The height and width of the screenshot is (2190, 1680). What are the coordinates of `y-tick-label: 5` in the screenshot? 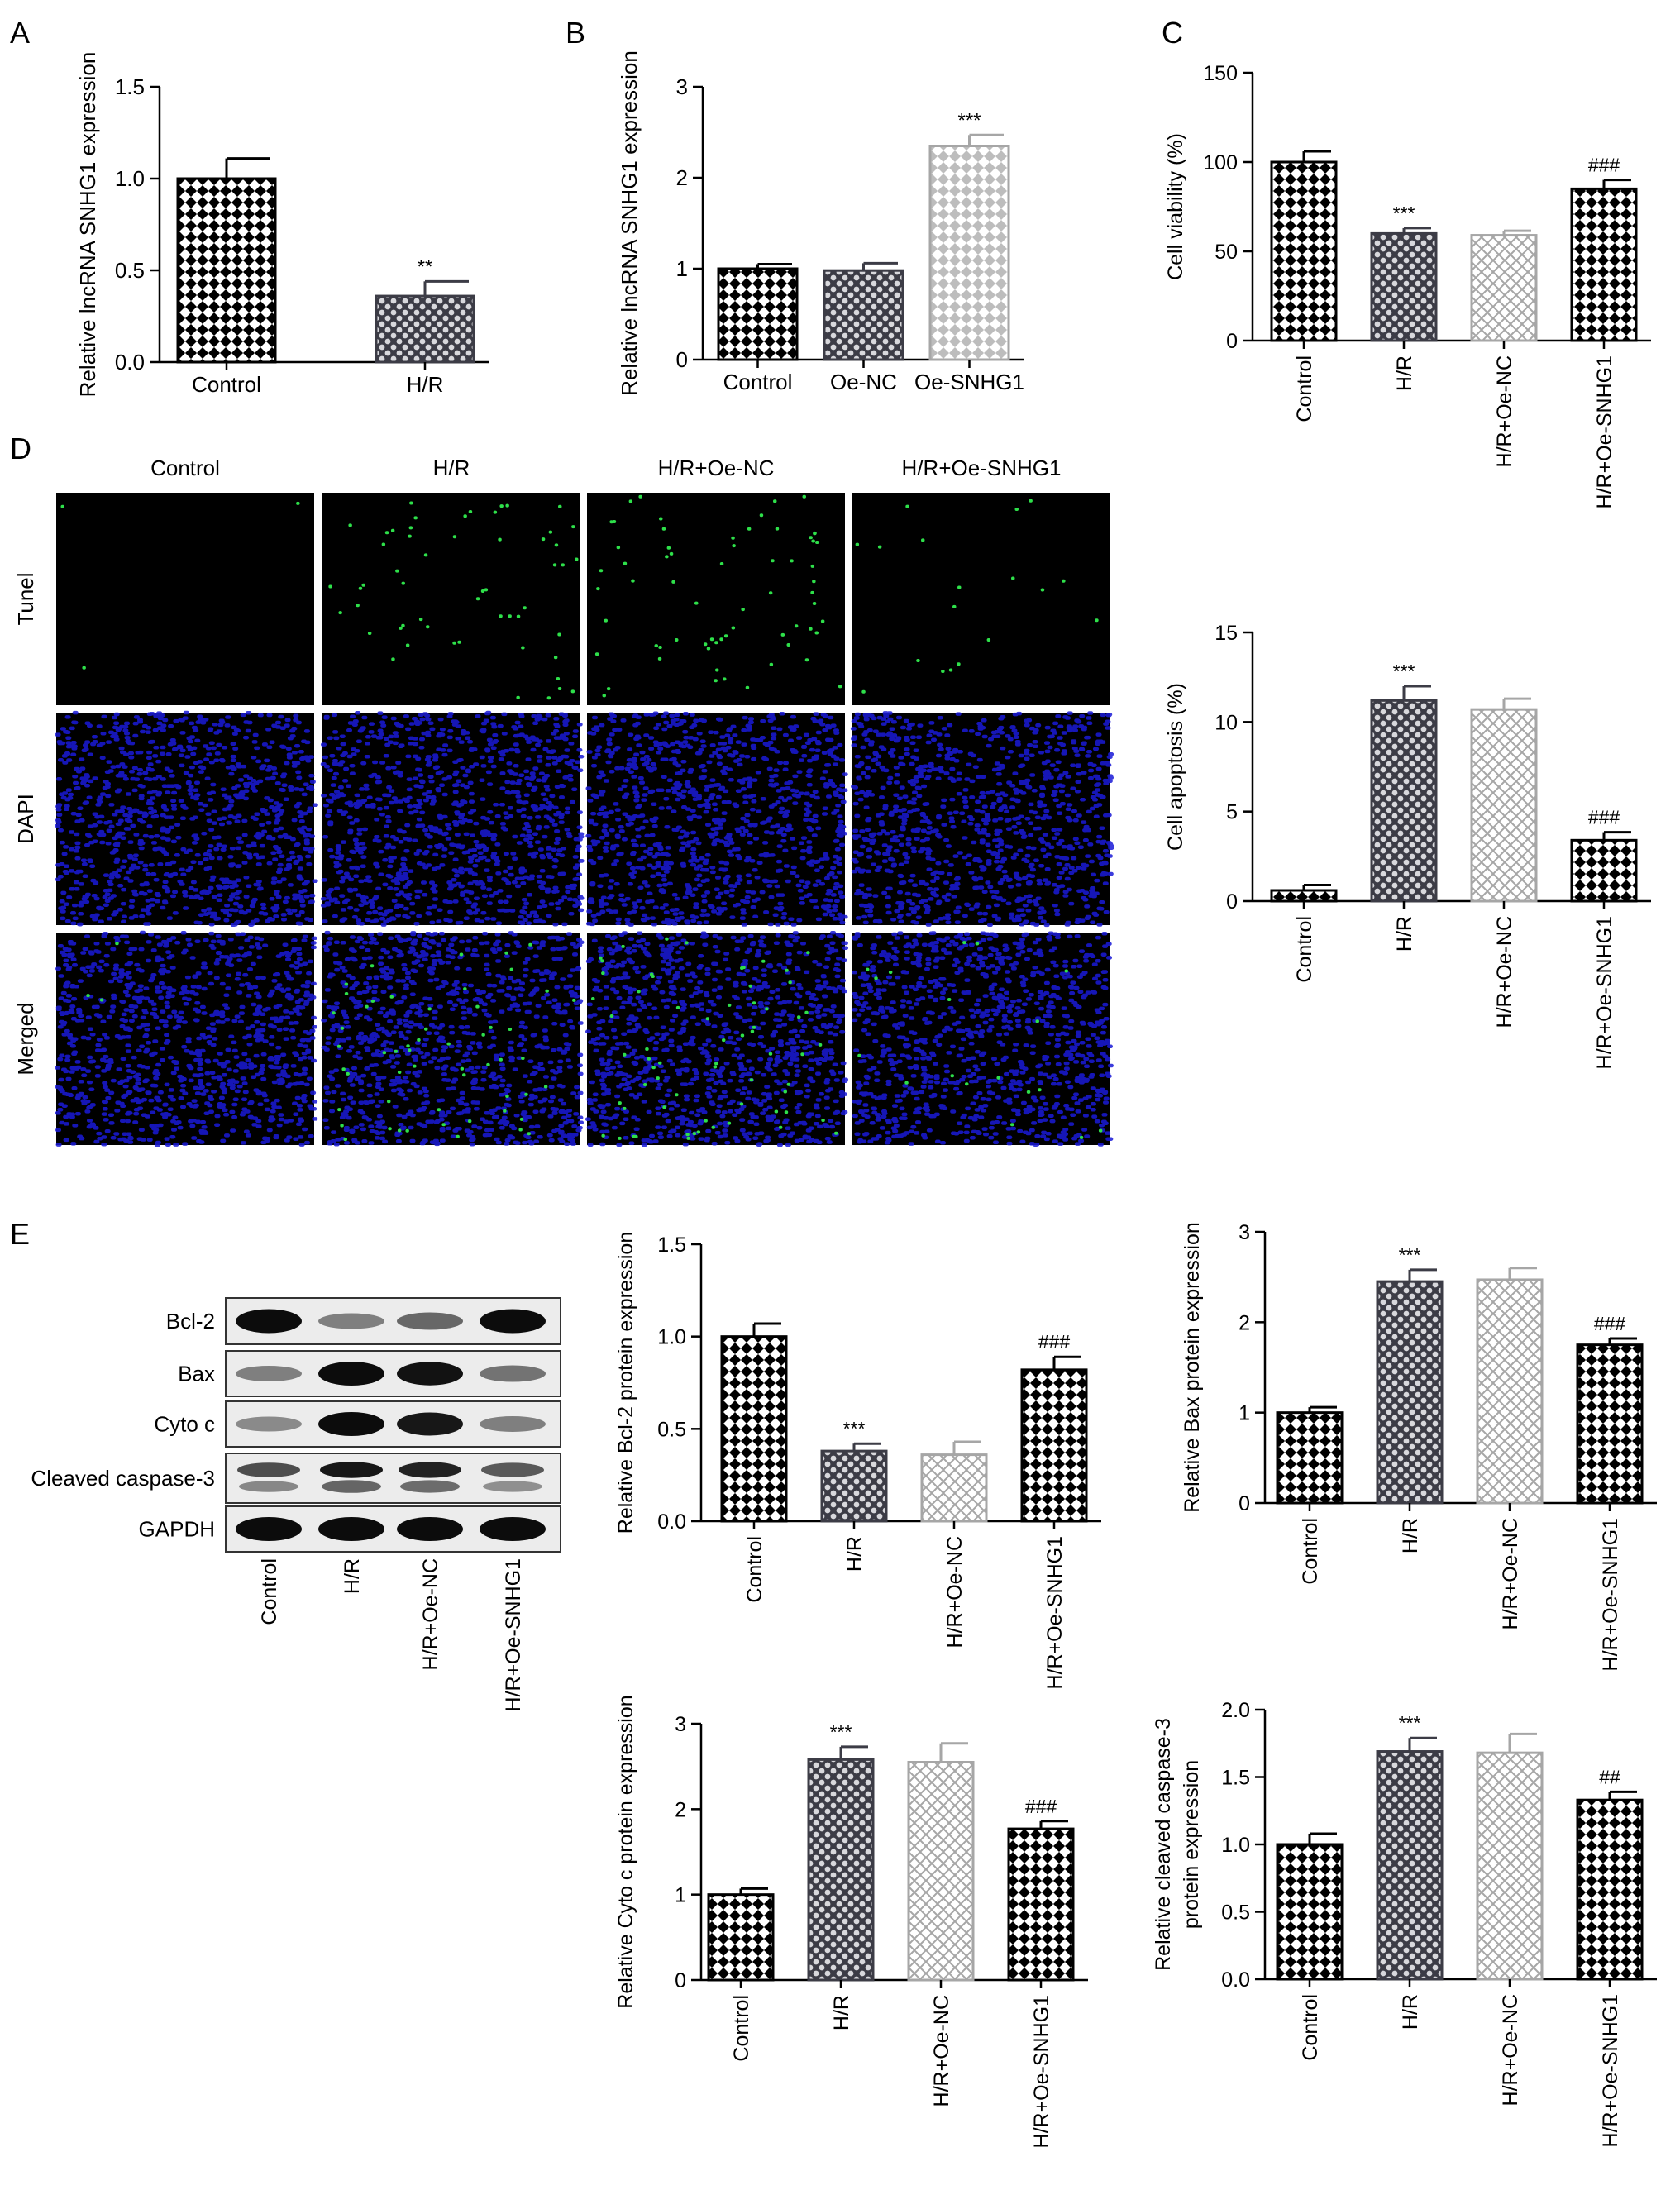 It's located at (1232, 813).